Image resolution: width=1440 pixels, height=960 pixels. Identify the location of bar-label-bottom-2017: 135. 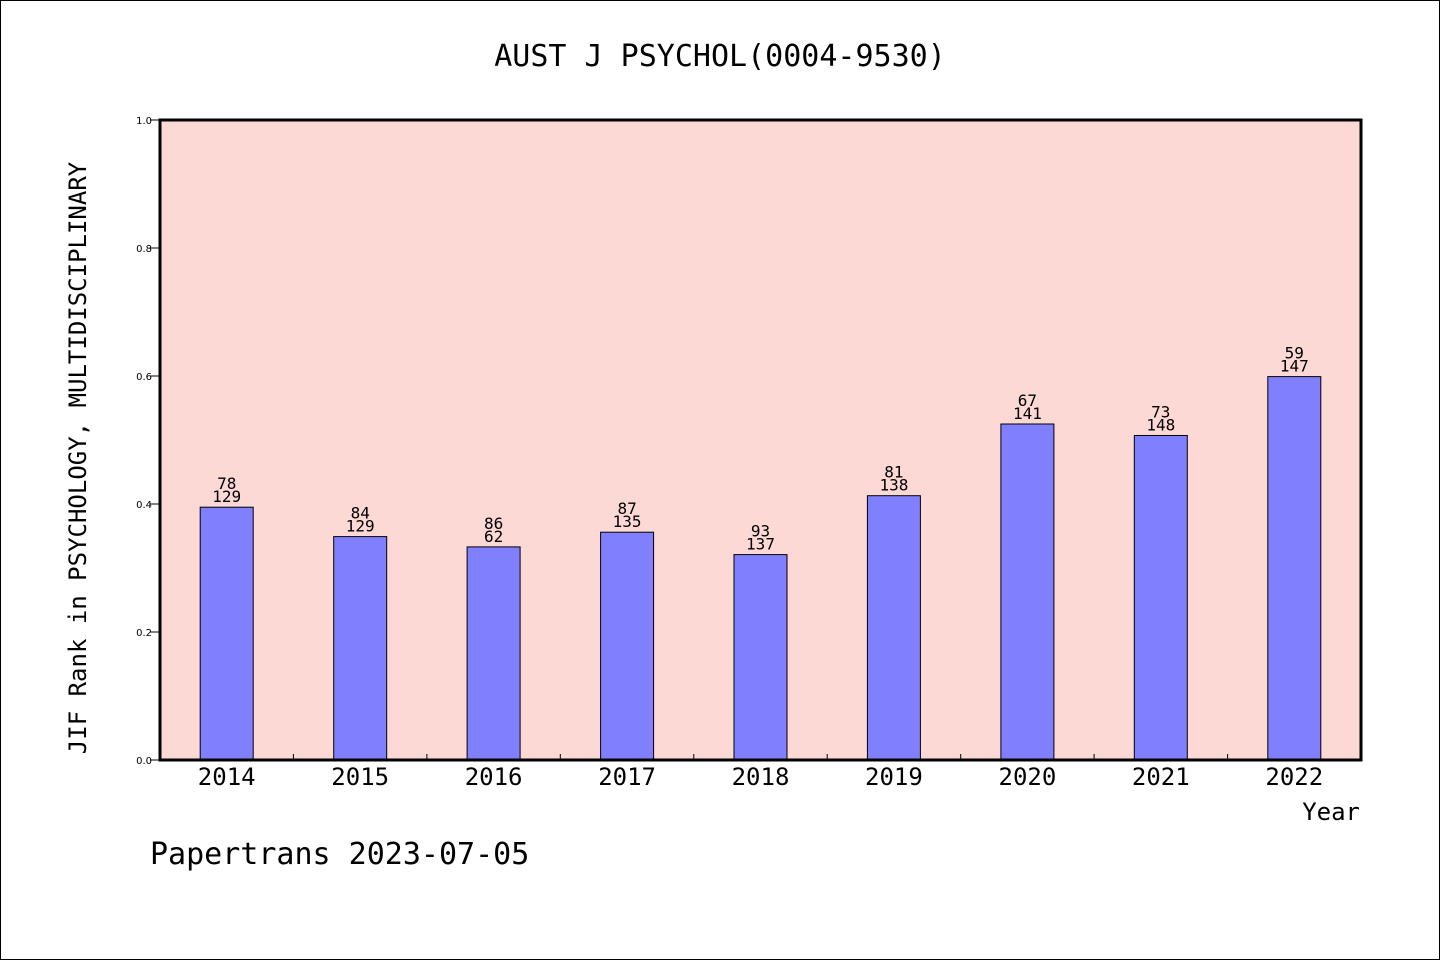
(627, 521).